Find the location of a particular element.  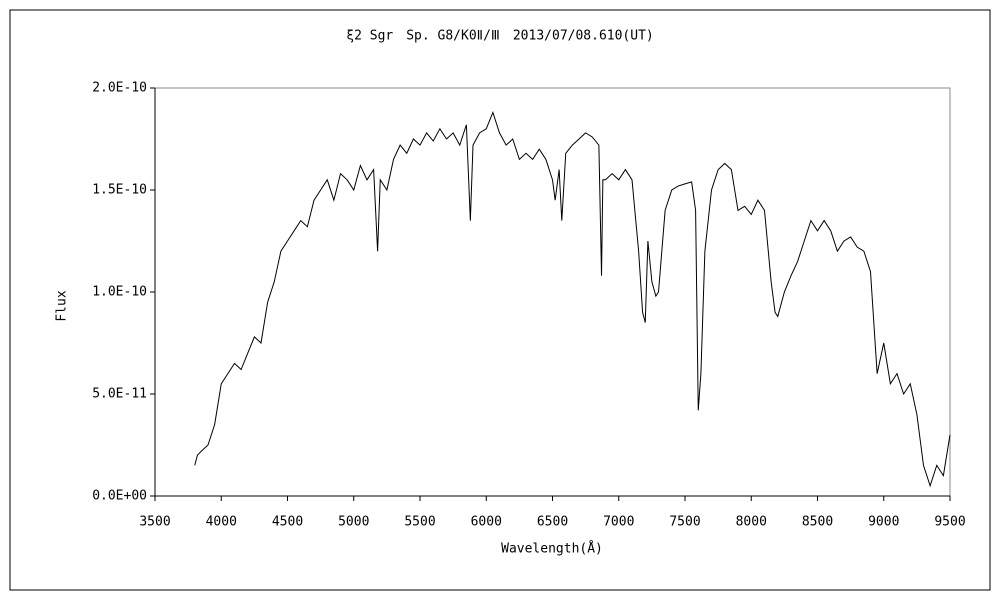

x-tick-label: 8500 is located at coordinates (817, 522).